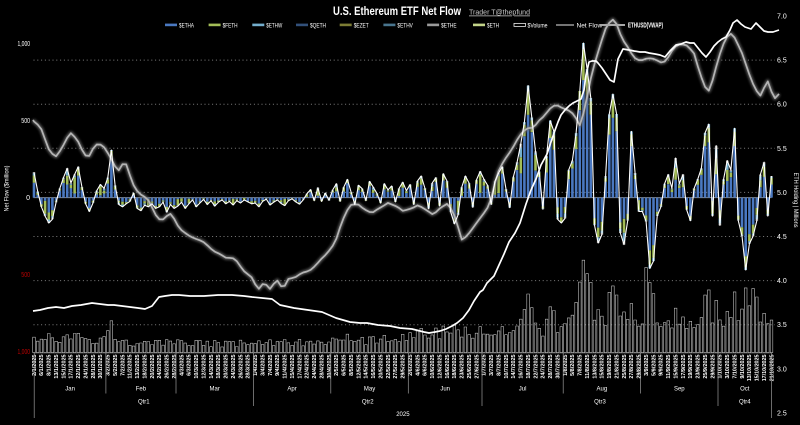  Describe the element at coordinates (581, 364) in the screenshot. I see `svg-text: 7/8/2025` at that location.